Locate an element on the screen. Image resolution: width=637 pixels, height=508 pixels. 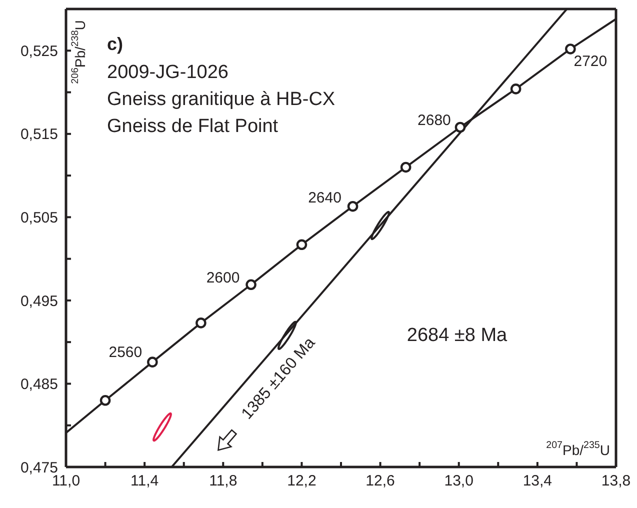
annotation: 2640 is located at coordinates (325, 197).